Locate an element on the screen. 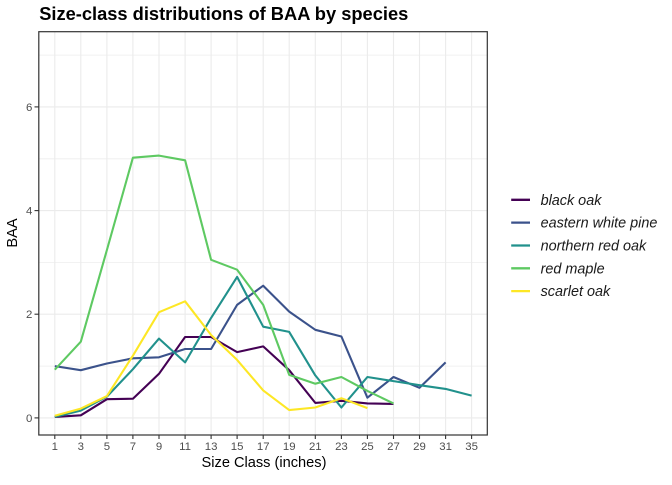 The width and height of the screenshot is (672, 485). svg-text: 27 is located at coordinates (393, 447).